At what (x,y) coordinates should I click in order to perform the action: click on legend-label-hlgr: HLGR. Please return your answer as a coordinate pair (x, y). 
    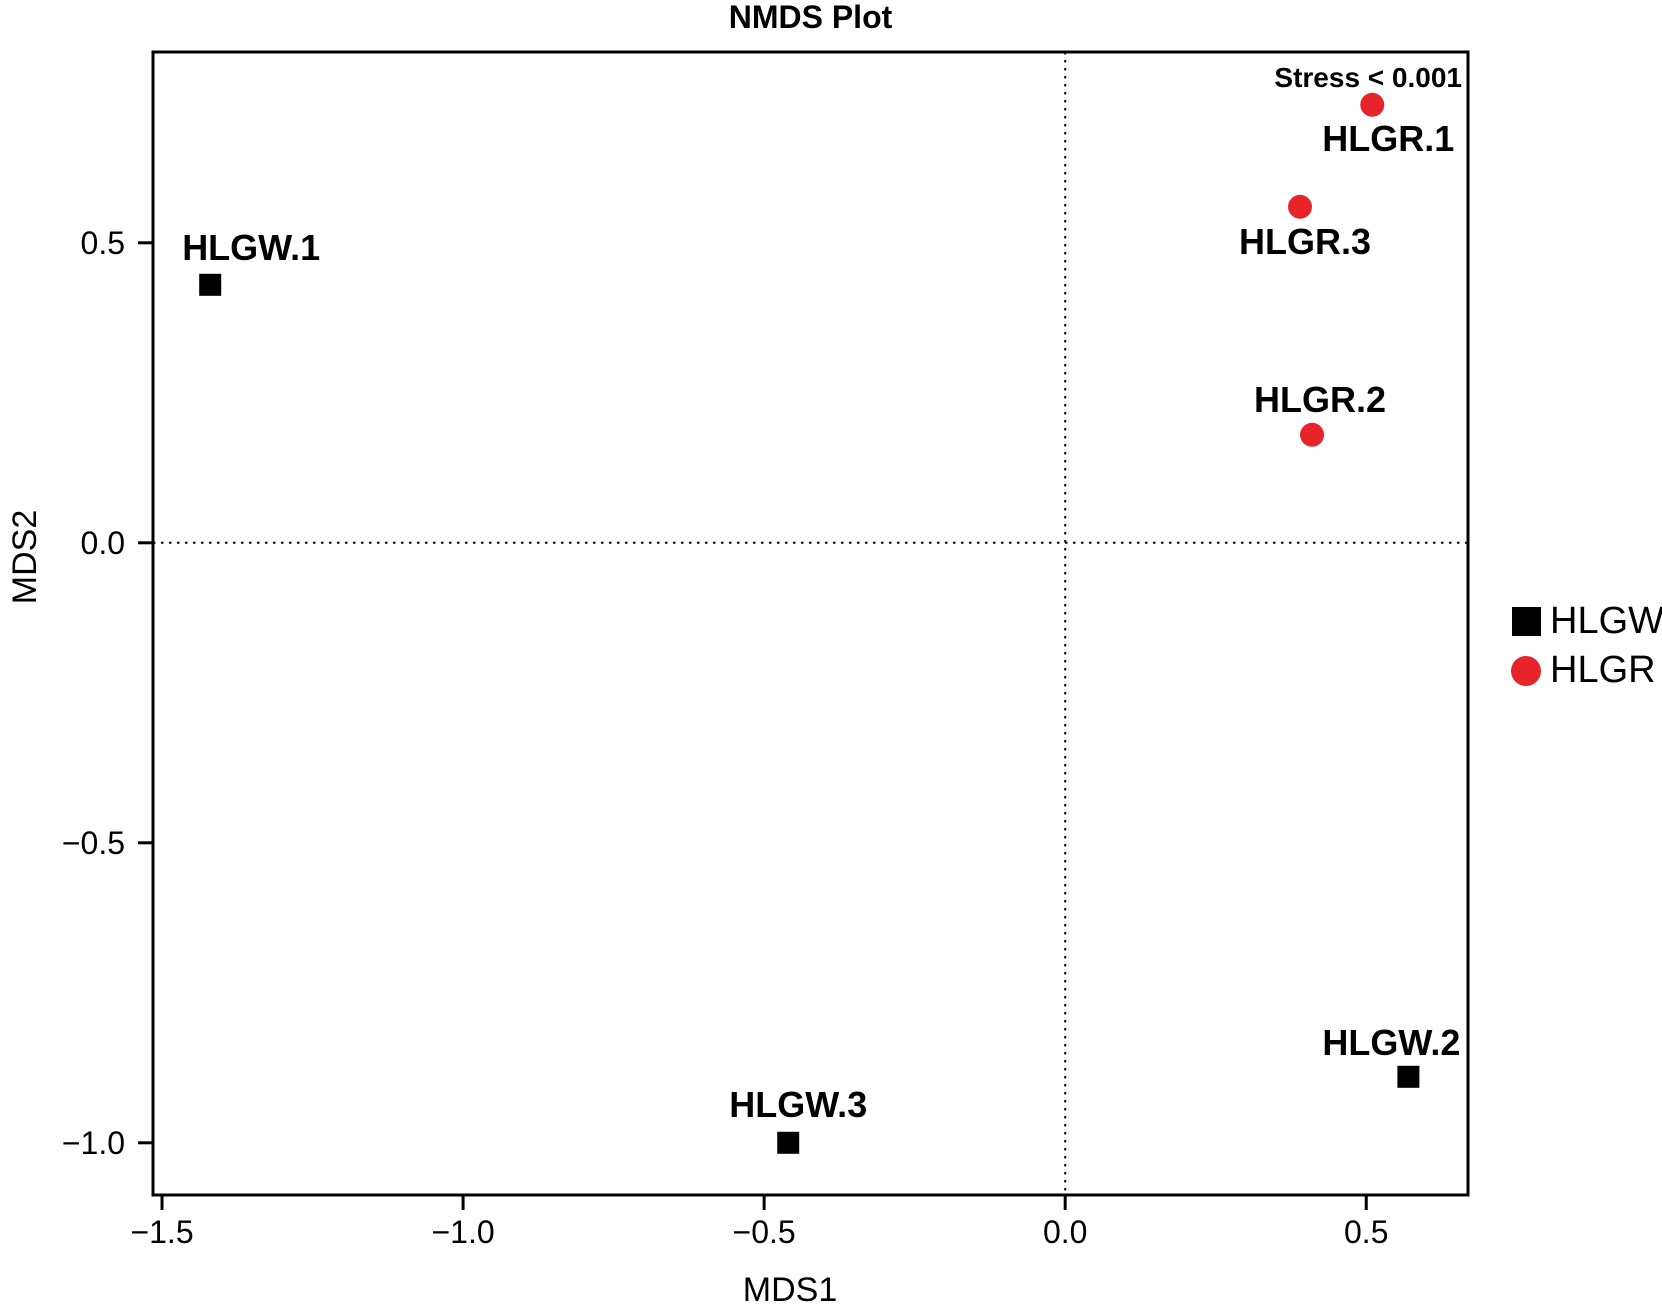
    Looking at the image, I should click on (1603, 670).